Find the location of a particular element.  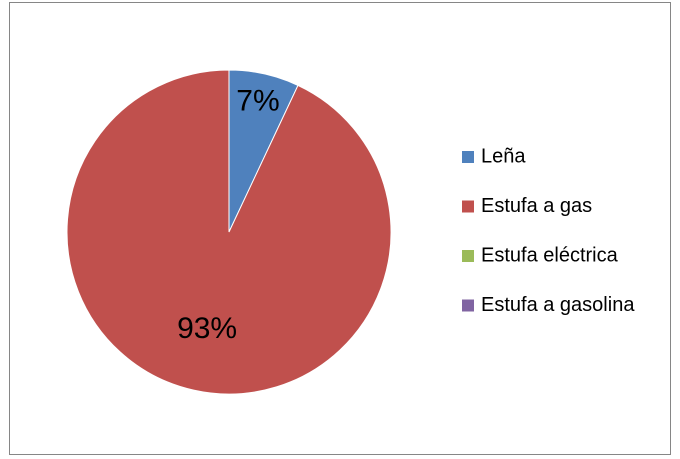

data-label: 93% is located at coordinates (207, 328).